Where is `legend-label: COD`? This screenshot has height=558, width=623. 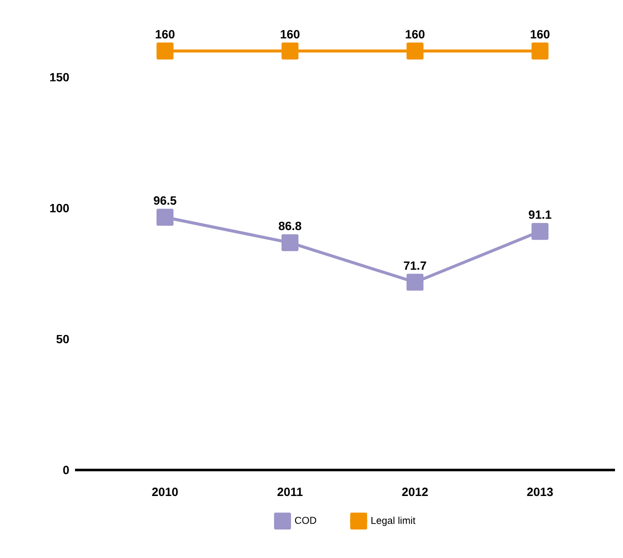
legend-label: COD is located at coordinates (305, 520).